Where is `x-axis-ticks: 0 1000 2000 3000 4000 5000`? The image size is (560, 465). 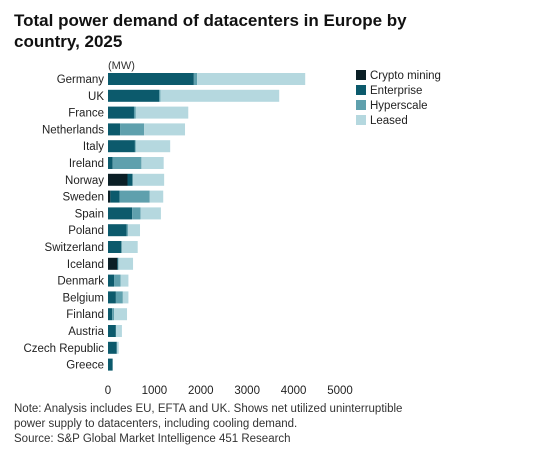
x-axis-ticks: 0 1000 2000 3000 4000 5000 is located at coordinates (229, 391).